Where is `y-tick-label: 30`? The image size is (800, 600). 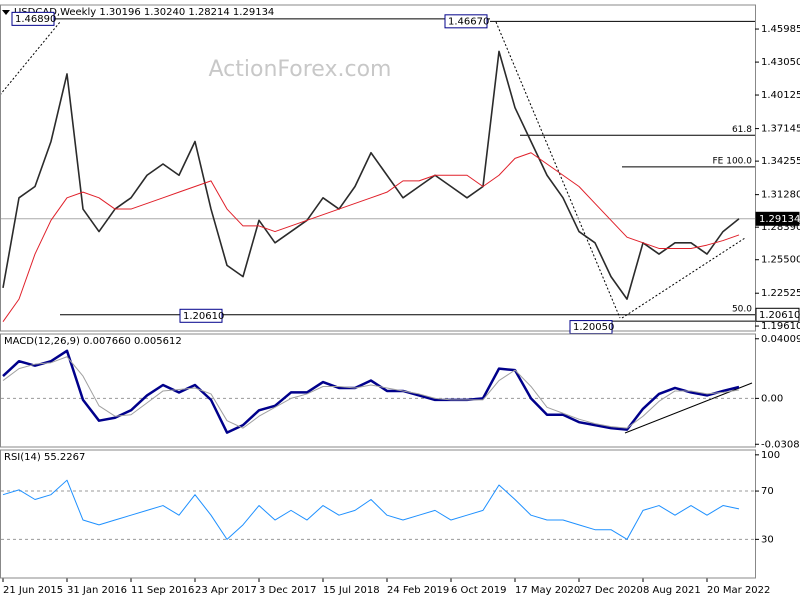 y-tick-label: 30 is located at coordinates (767, 539).